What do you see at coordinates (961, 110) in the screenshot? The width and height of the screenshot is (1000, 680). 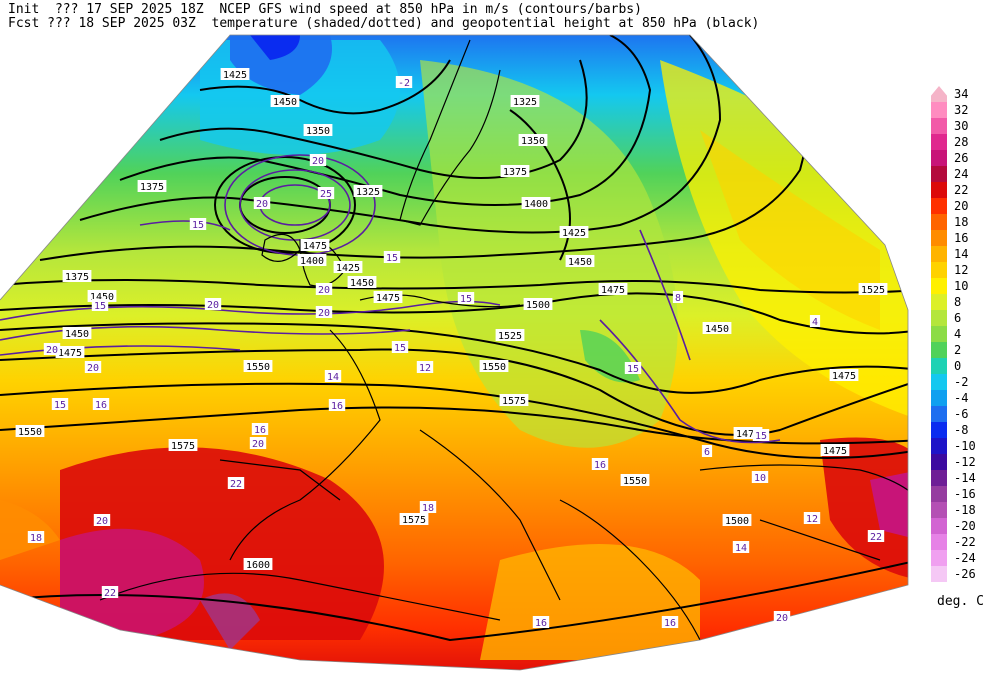 I see `legend-label: 32` at bounding box center [961, 110].